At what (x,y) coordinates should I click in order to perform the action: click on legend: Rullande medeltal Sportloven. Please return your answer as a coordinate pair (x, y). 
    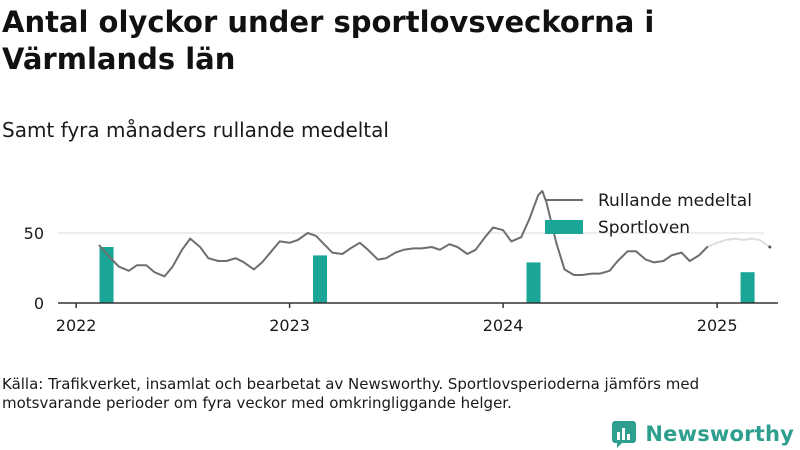
    Looking at the image, I should click on (648, 214).